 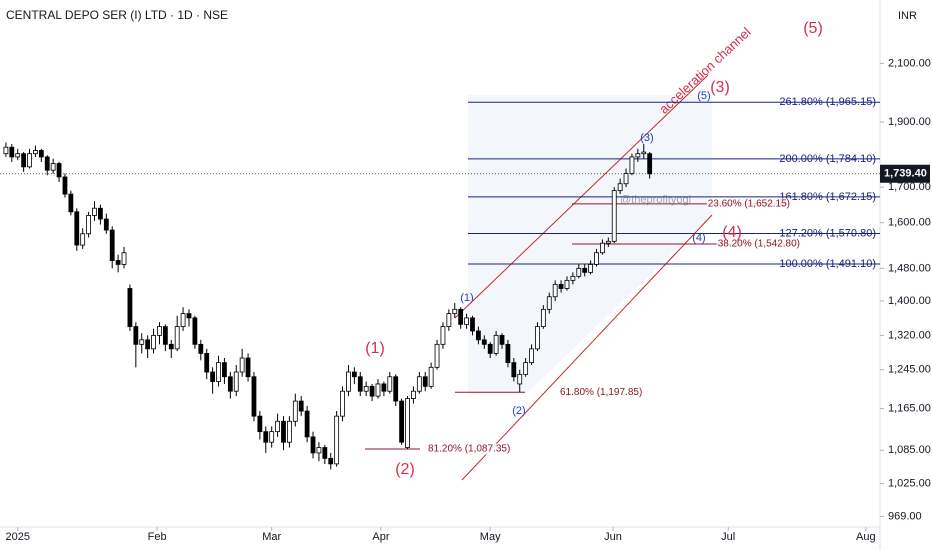 I want to click on y-tick-label: 1,245.00, so click(x=909, y=370).